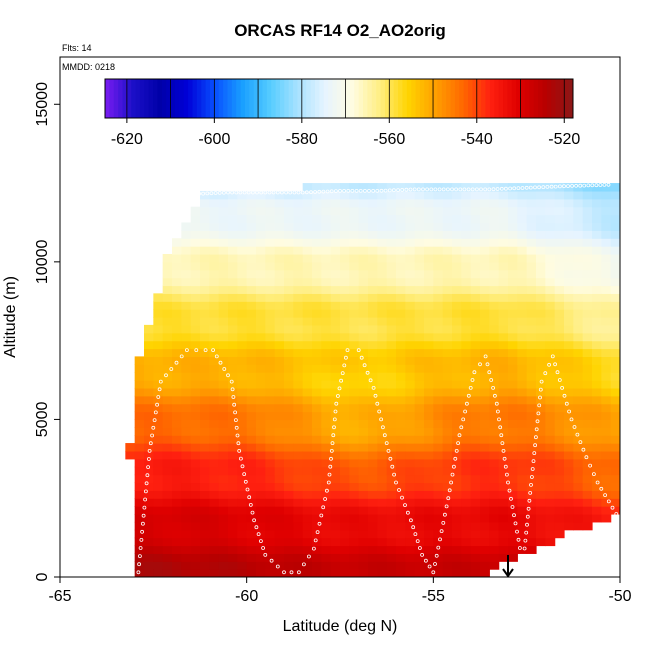 The height and width of the screenshot is (655, 650). I want to click on arrow-head, so click(508, 573).